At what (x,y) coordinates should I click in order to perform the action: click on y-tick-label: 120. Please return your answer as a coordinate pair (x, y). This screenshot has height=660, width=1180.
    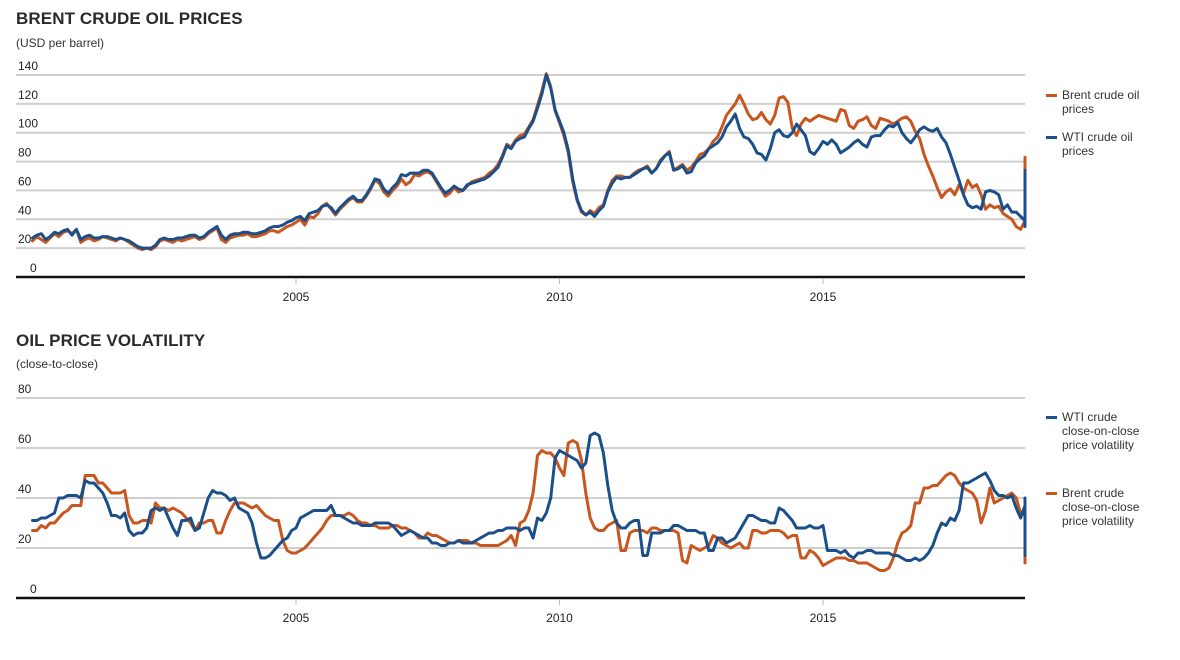
    Looking at the image, I should click on (28, 95).